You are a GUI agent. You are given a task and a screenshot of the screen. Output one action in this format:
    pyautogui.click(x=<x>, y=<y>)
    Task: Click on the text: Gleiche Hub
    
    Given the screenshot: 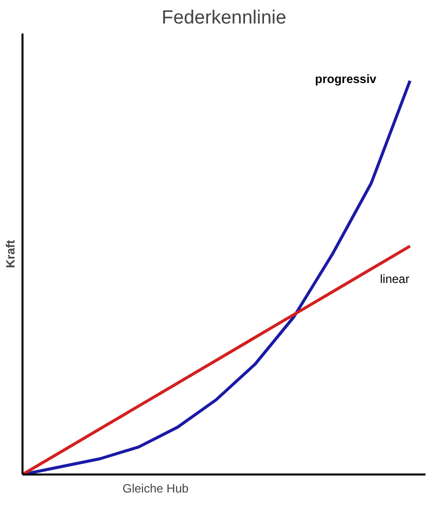 What is the action you would take?
    pyautogui.click(x=155, y=489)
    